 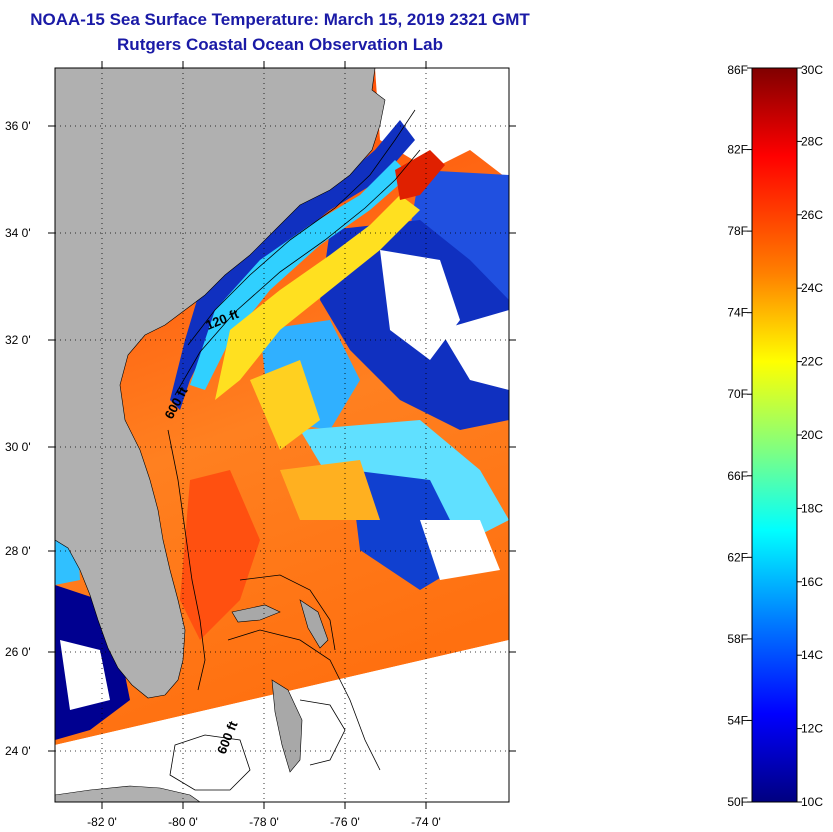 What do you see at coordinates (18, 652) in the screenshot?
I see `lat-label-26: 26 0'` at bounding box center [18, 652].